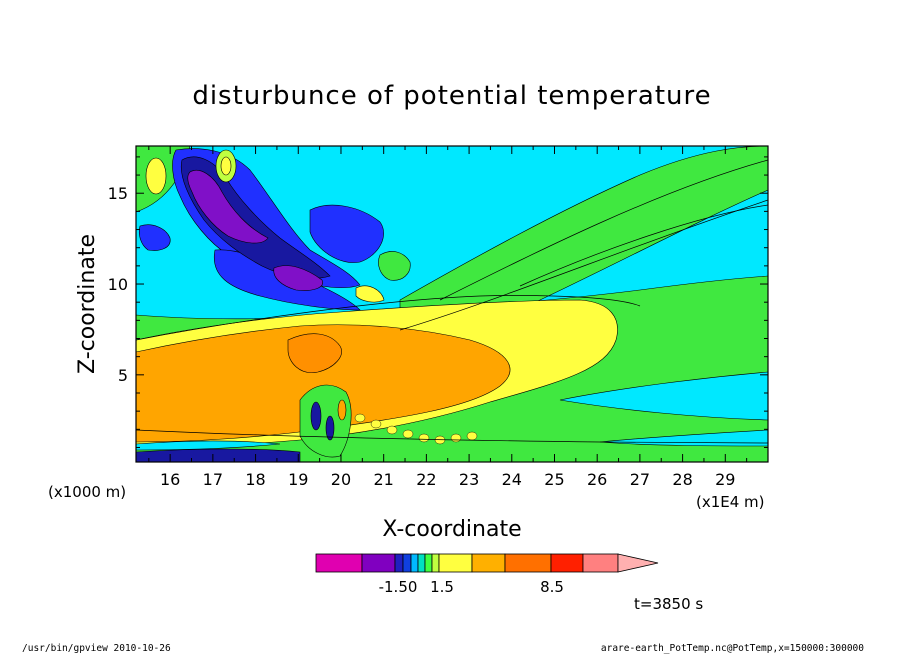 The width and height of the screenshot is (904, 654). Describe the element at coordinates (638, 563) in the screenshot. I see `colorbar-arrow` at that location.